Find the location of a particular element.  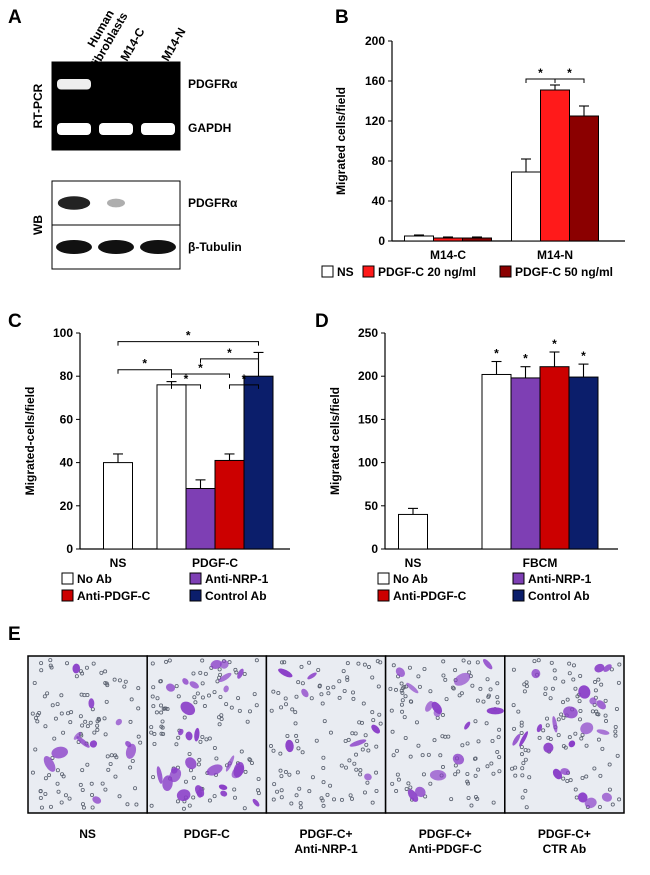

significance-star: * is located at coordinates (540, 73).